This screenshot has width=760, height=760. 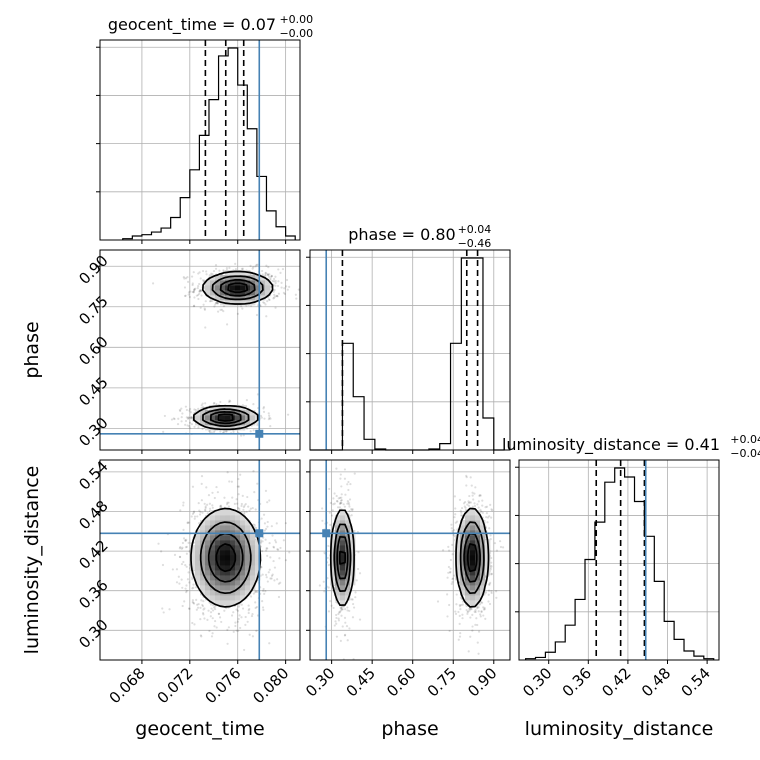 I want to click on x-tick-label: 0.068, so click(x=127, y=685).